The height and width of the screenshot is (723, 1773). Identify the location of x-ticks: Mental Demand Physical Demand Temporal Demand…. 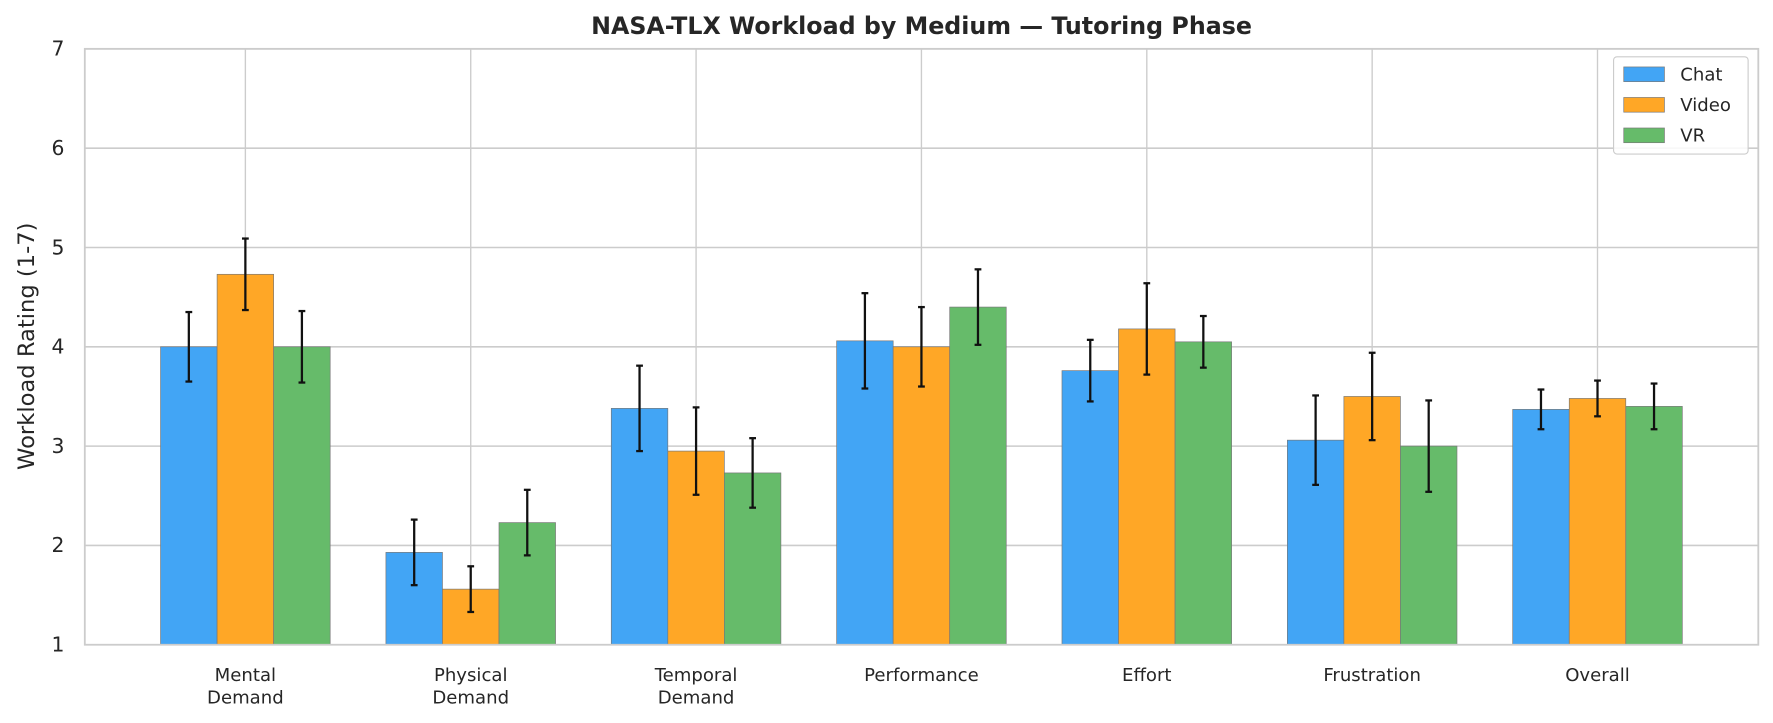
(918, 687).